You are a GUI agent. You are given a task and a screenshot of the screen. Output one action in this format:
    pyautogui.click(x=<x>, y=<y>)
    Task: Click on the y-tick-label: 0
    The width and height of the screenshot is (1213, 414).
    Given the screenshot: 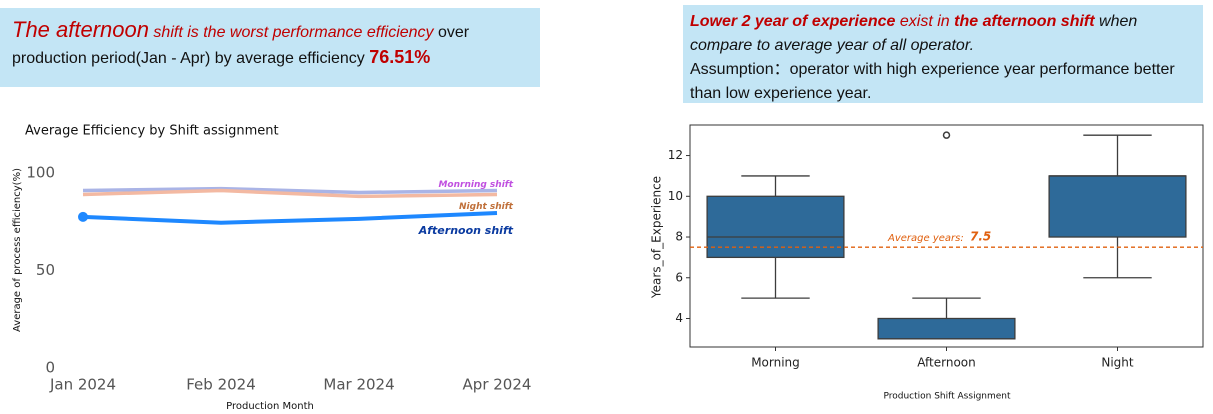 What is the action you would take?
    pyautogui.click(x=50, y=368)
    